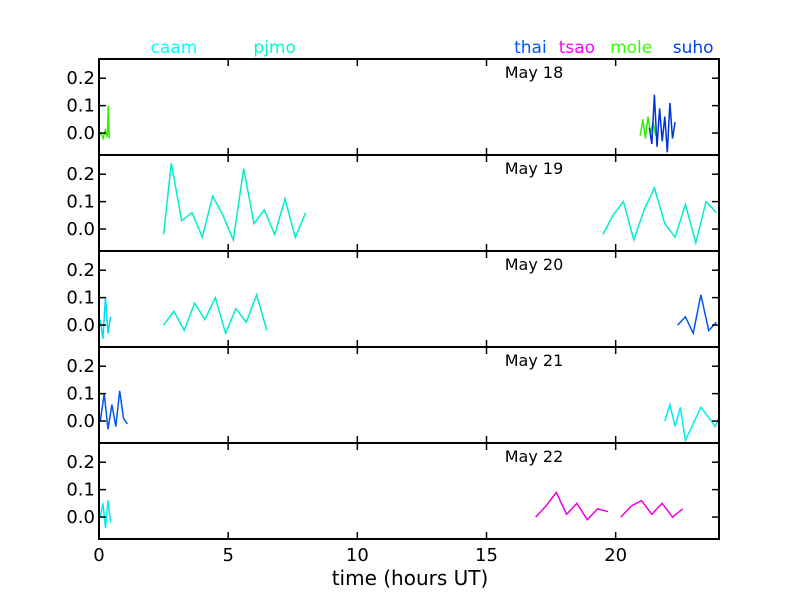  Describe the element at coordinates (410, 578) in the screenshot. I see `x-axis-label: time (hours UT)` at that location.